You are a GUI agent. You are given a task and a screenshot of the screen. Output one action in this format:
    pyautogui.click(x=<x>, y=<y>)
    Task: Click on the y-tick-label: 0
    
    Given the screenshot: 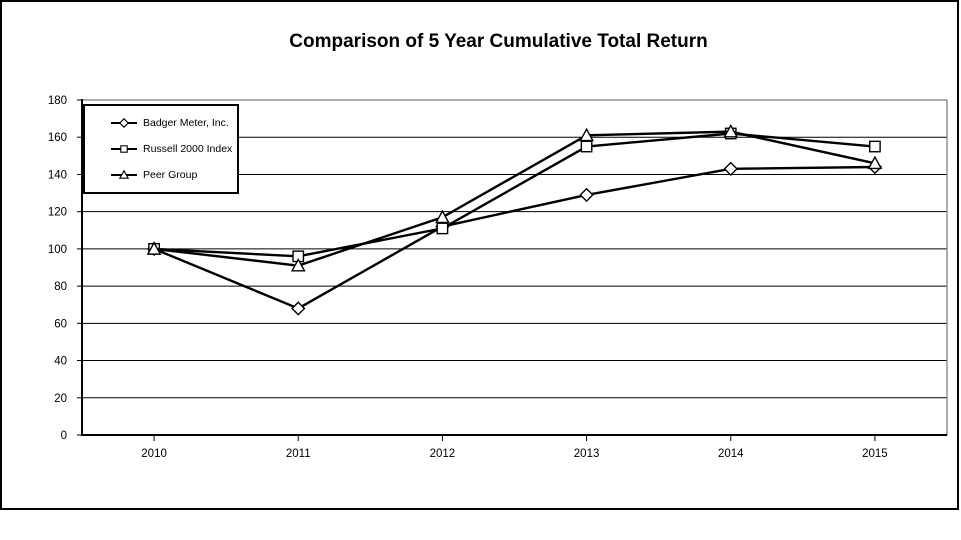 What is the action you would take?
    pyautogui.click(x=64, y=436)
    